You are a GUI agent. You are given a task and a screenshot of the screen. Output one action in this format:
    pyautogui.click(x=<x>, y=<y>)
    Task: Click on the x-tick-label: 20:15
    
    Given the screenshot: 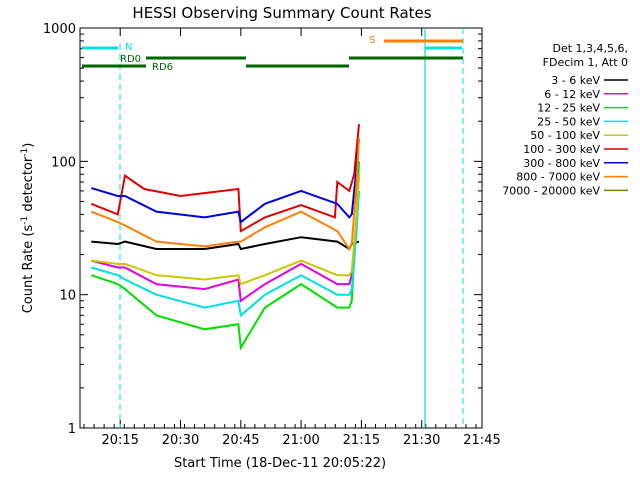 What is the action you would take?
    pyautogui.click(x=119, y=440)
    